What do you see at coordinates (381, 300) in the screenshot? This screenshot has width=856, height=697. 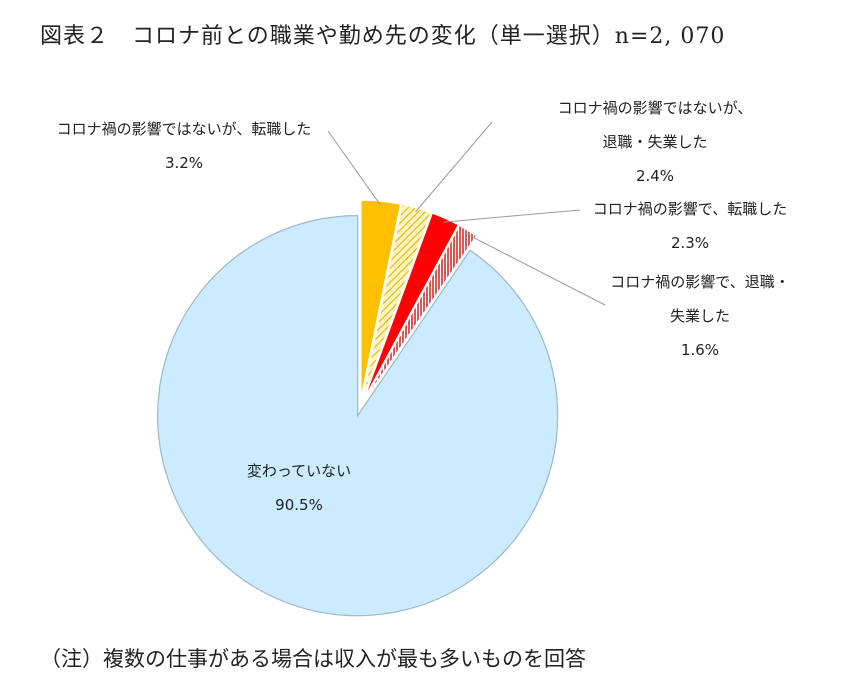 I see `slice-not-covid-job-change` at bounding box center [381, 300].